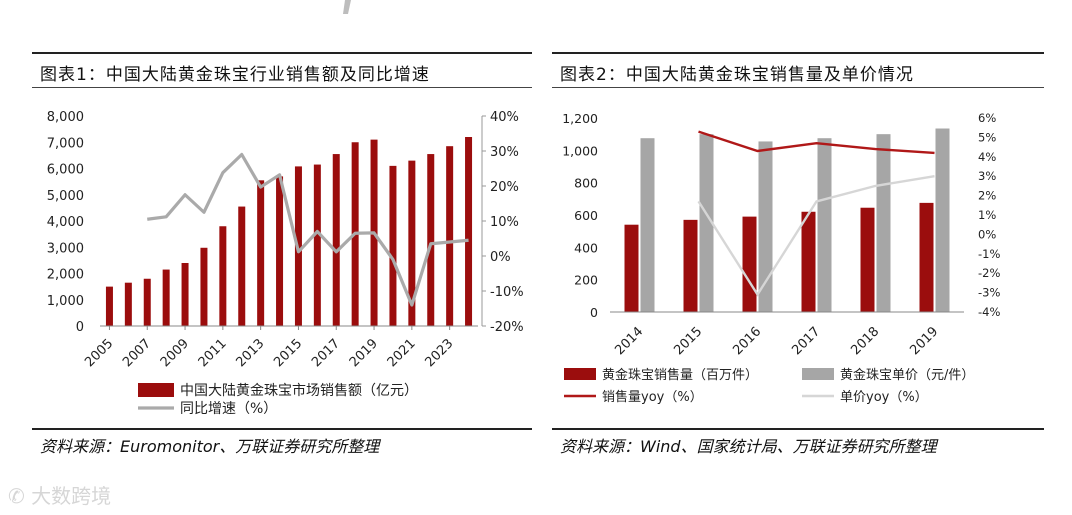 This screenshot has width=1072, height=515. What do you see at coordinates (798, 429) in the screenshot?
I see `panel2-bottom-rule` at bounding box center [798, 429].